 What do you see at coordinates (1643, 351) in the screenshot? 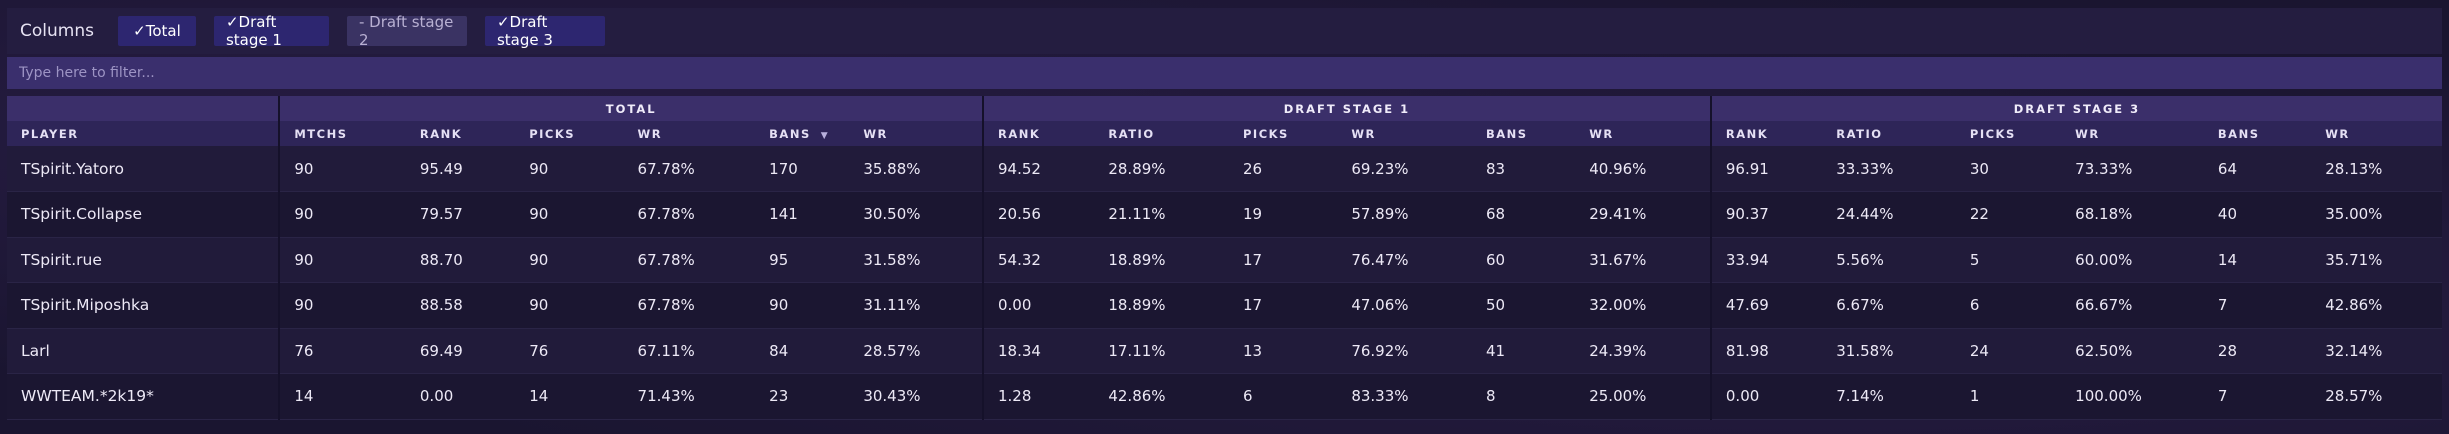
I see `ds1-bans-wr: 24.39%` at bounding box center [1643, 351].